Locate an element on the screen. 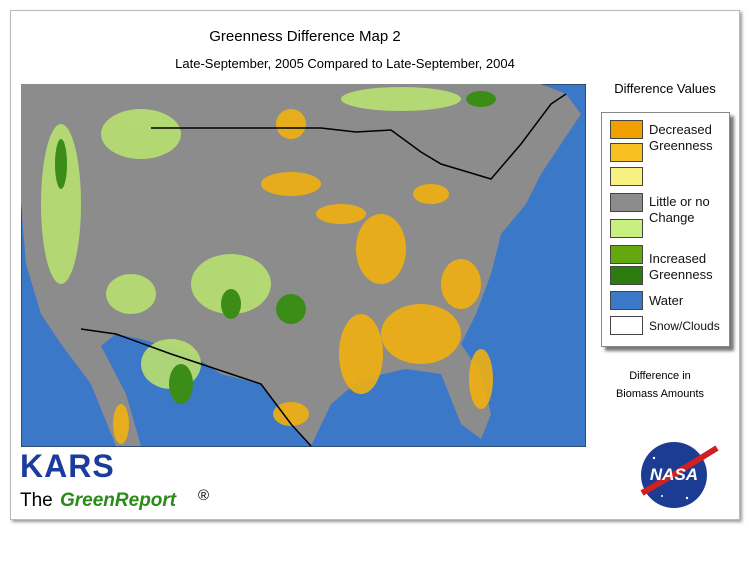  border-south is located at coordinates (196, 387).